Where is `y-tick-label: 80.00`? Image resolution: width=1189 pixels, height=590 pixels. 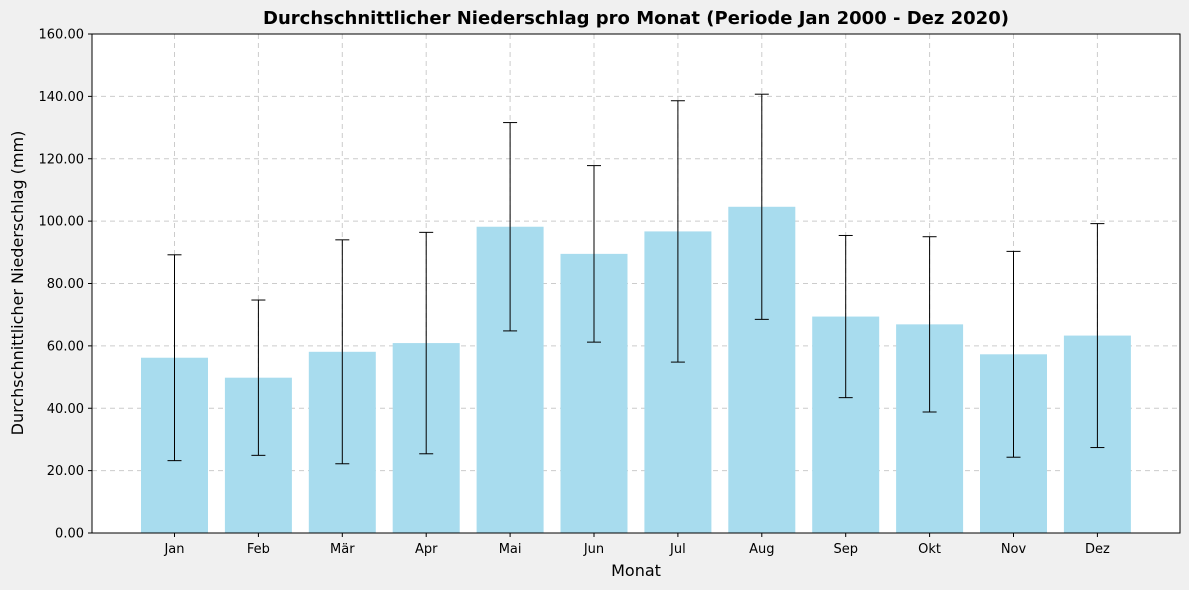
y-tick-label: 80.00 is located at coordinates (65, 284).